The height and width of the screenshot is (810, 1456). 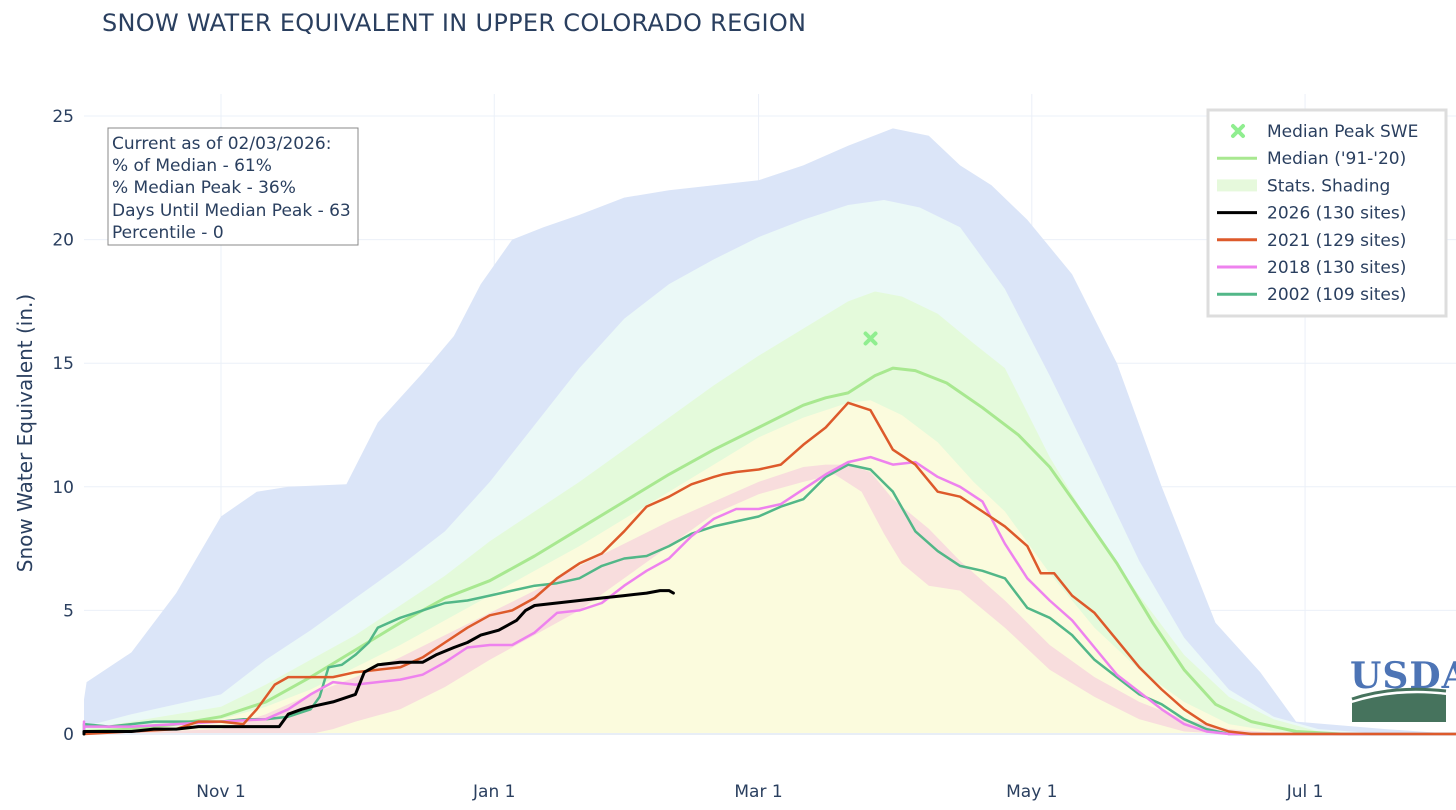 What do you see at coordinates (1336, 159) in the screenshot?
I see `legend-label: Median ('91-'20)` at bounding box center [1336, 159].